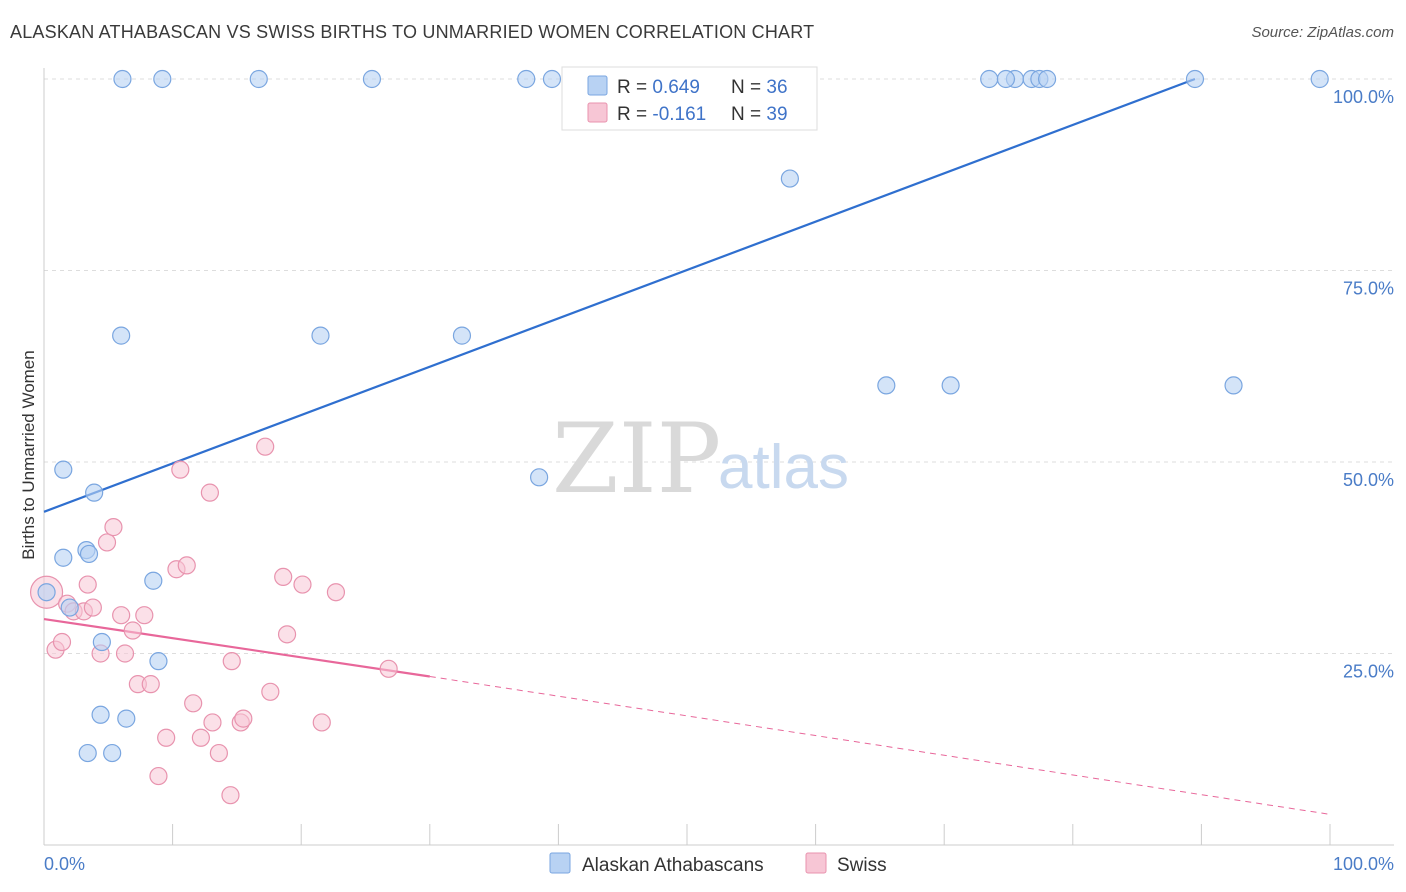 This screenshot has height=892, width=1406. I want to click on series-label-swiss: Swiss, so click(862, 865).